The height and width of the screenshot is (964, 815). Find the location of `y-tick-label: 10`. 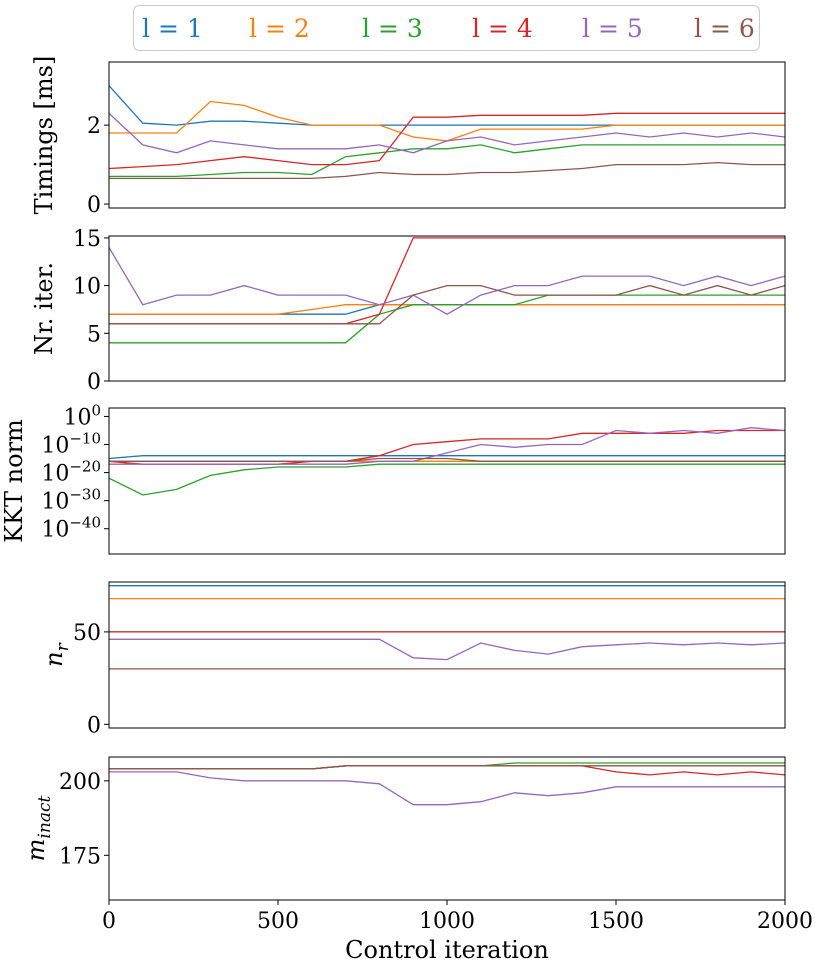

y-tick-label: 10 is located at coordinates (87, 287).